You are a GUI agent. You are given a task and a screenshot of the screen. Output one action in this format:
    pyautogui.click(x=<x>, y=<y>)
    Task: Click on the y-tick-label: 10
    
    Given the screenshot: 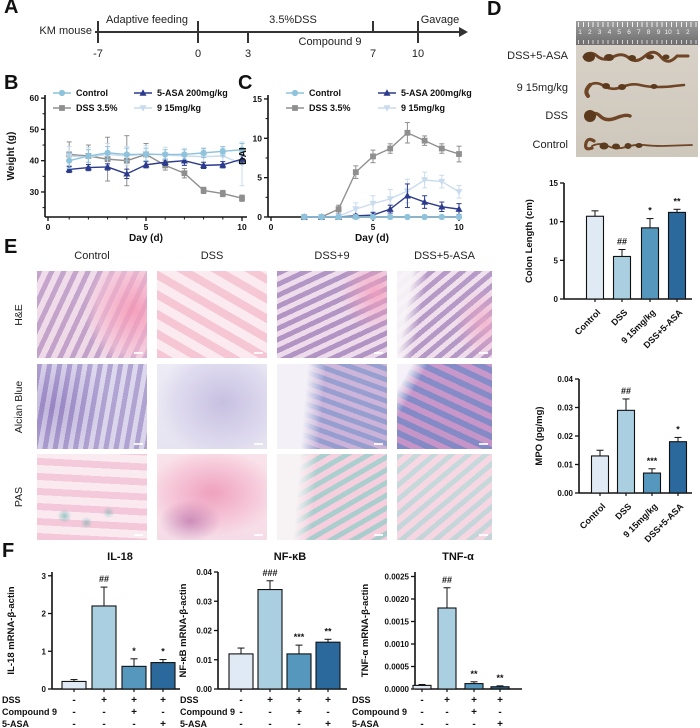 What is the action you would take?
    pyautogui.click(x=258, y=138)
    